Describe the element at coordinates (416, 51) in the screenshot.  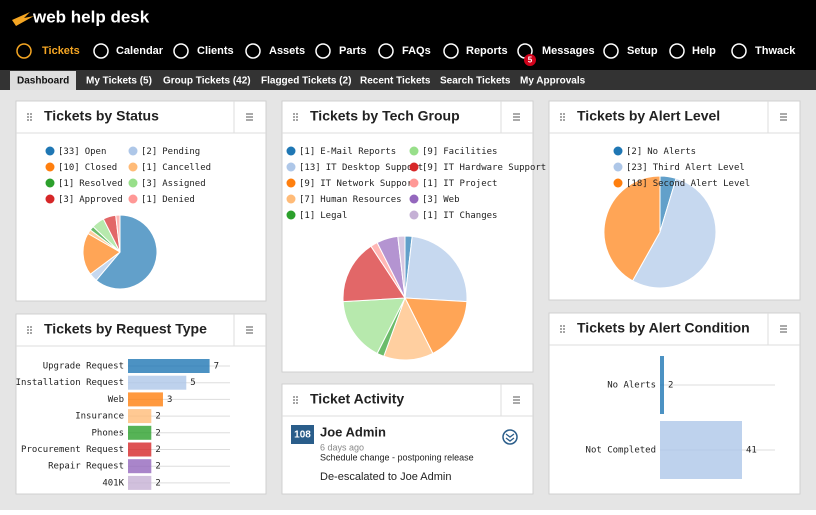
I see `nav-label: FAQs` at that location.